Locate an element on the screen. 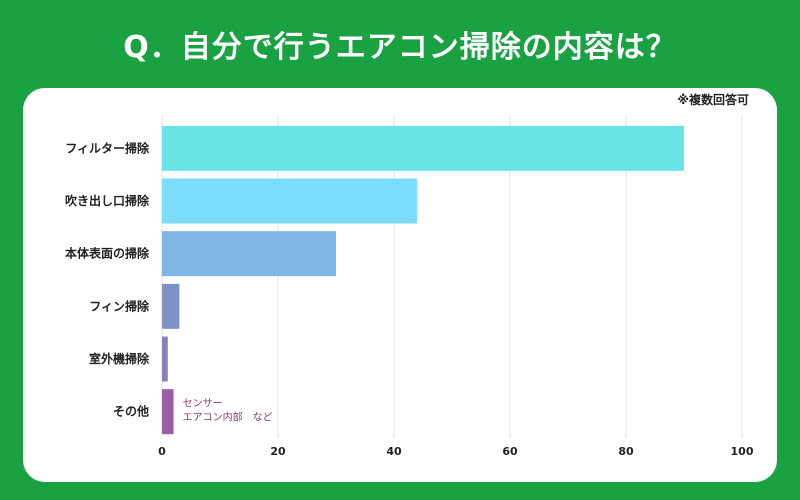  x-tick-label: 40 is located at coordinates (394, 451).